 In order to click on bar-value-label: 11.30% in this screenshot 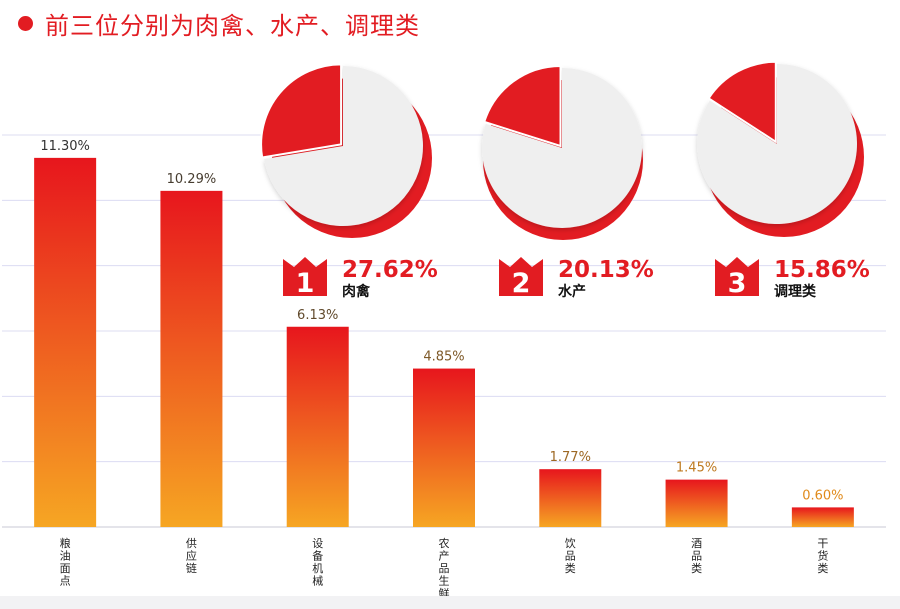, I will do `click(65, 146)`.